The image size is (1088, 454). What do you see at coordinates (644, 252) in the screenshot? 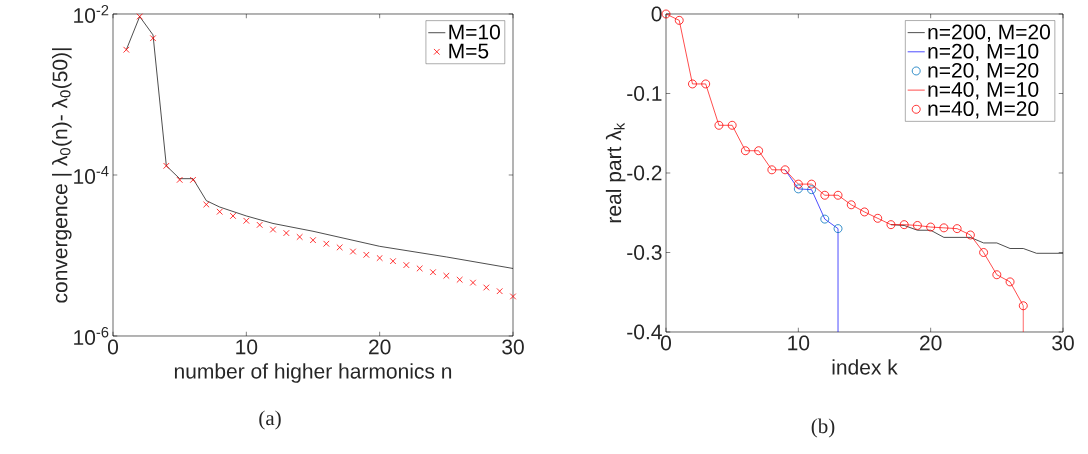
I see `y-tick-label: -0.3` at bounding box center [644, 252].